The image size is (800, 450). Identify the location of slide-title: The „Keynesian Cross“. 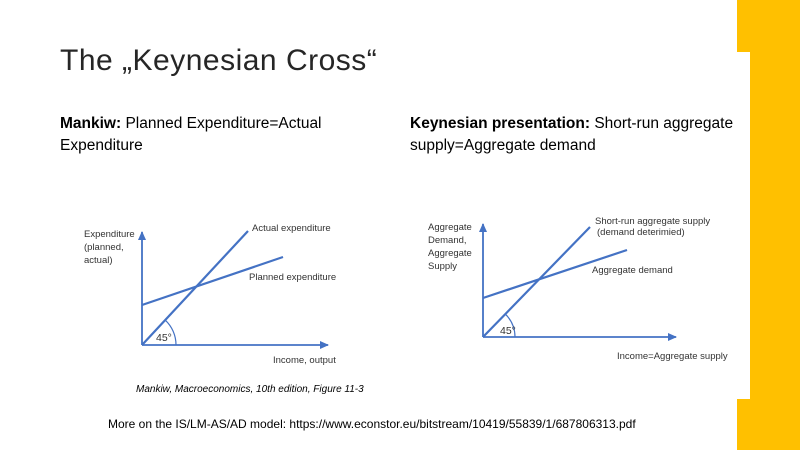
(219, 60).